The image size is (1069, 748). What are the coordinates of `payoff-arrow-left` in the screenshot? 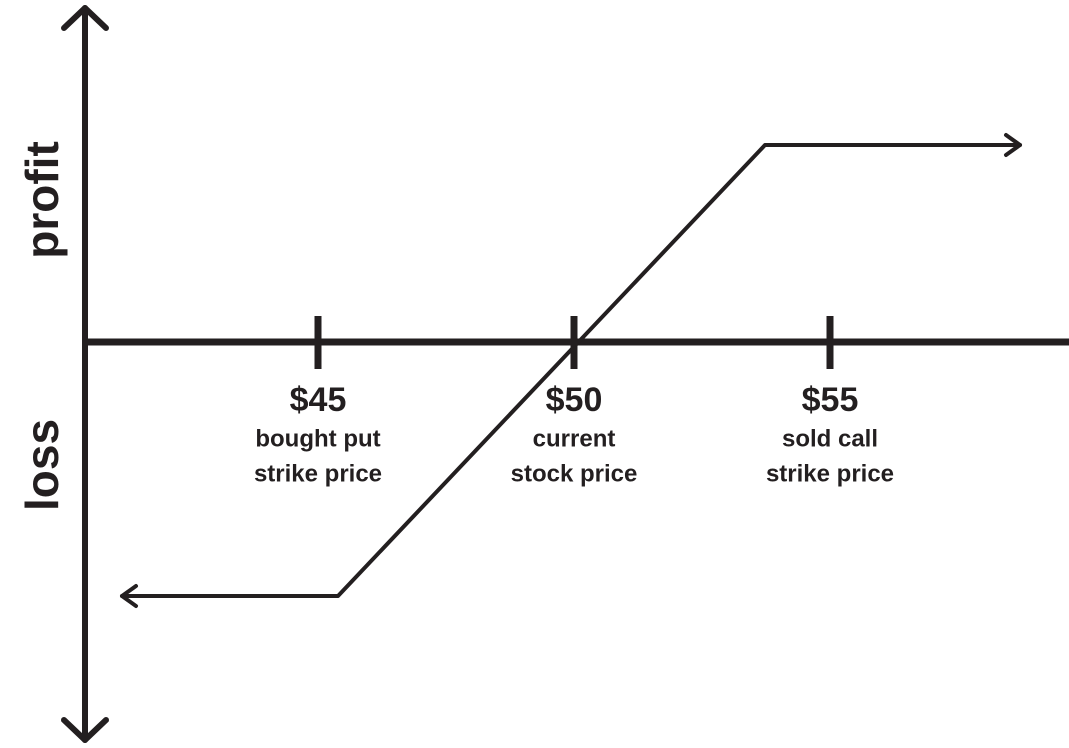 It's located at (129, 596).